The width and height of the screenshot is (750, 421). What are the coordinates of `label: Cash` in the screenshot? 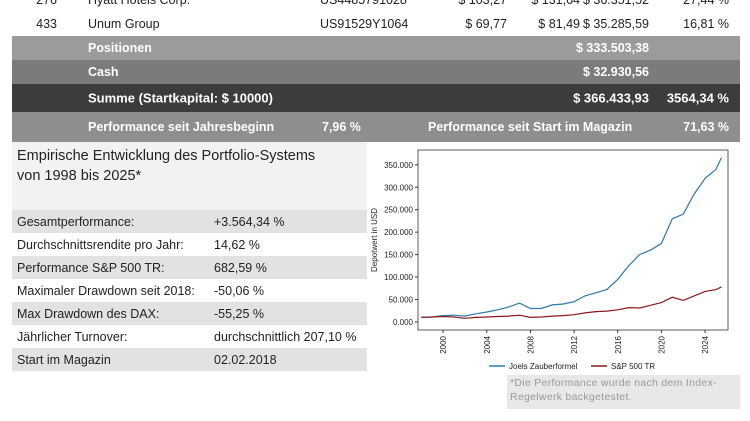 It's located at (103, 72).